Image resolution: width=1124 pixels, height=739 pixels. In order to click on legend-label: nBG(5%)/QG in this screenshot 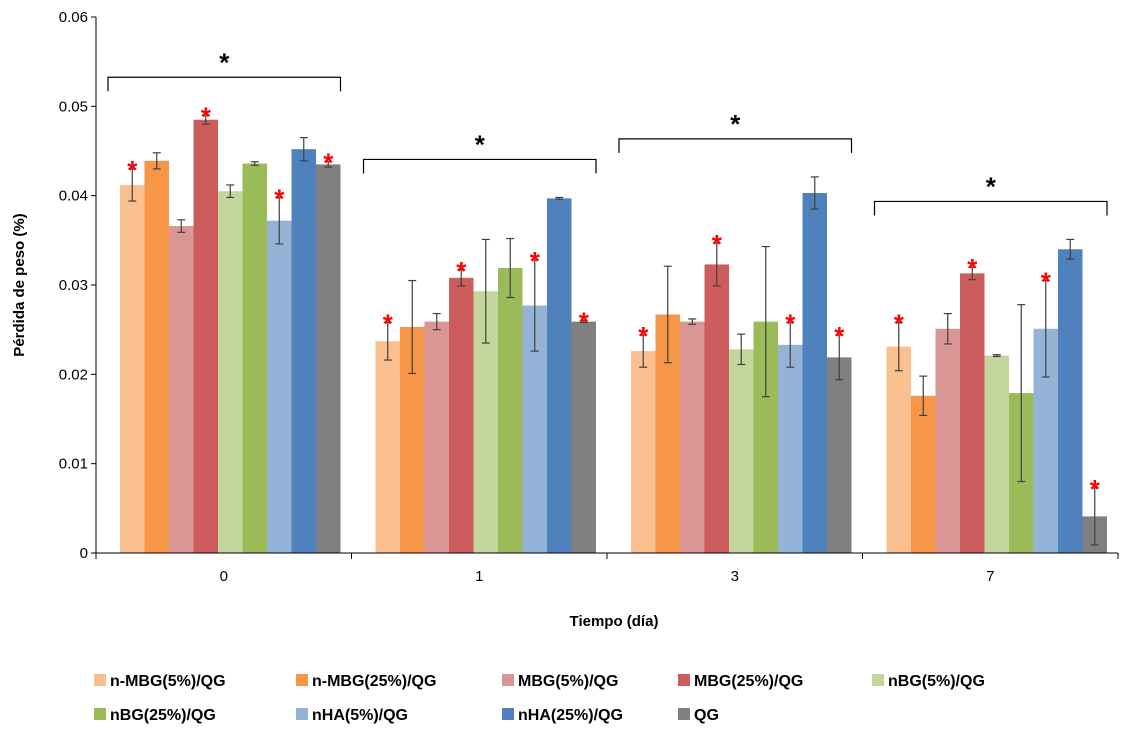, I will do `click(936, 681)`.